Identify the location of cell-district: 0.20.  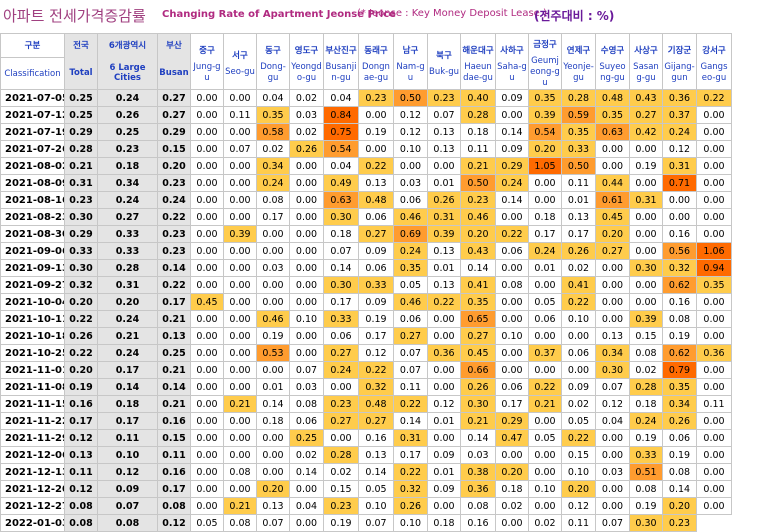
(512, 472).